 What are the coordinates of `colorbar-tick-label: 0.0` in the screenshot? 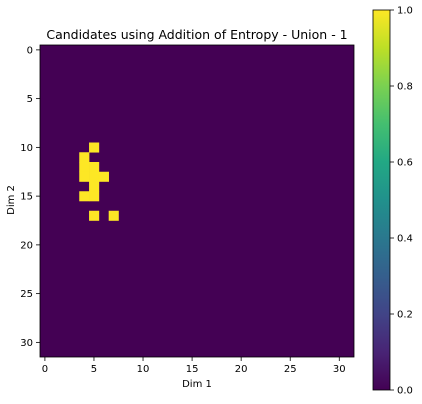 It's located at (405, 391).